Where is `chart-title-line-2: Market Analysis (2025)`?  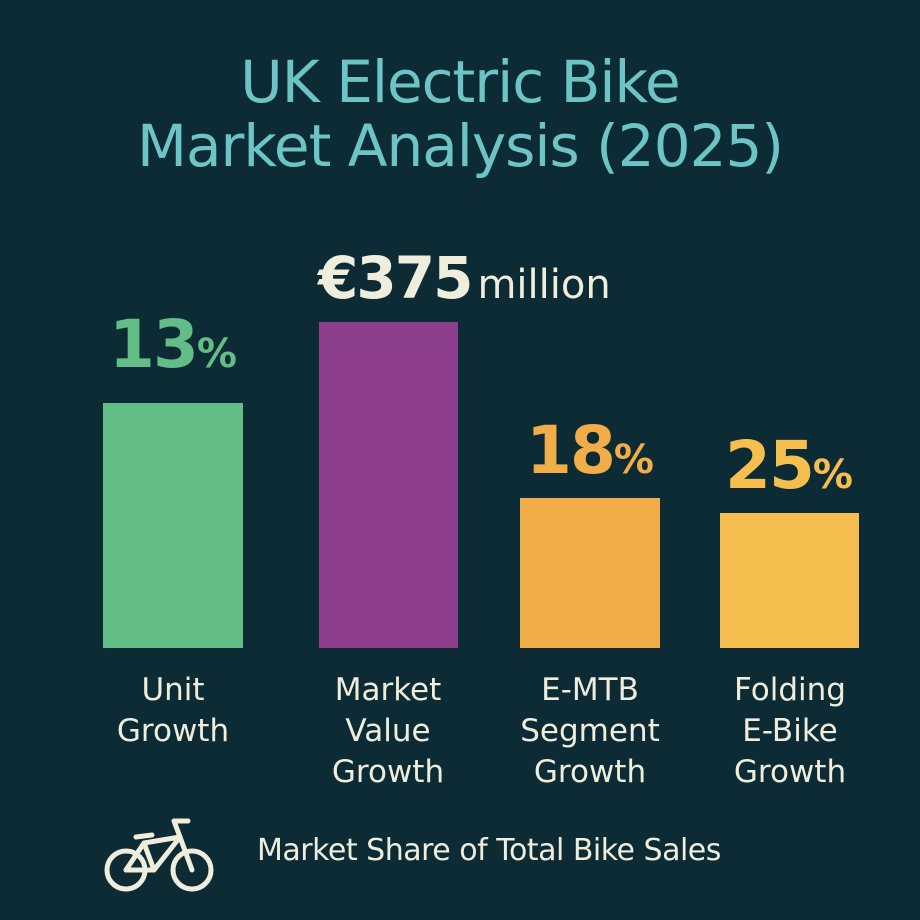 chart-title-line-2: Market Analysis (2025) is located at coordinates (460, 146).